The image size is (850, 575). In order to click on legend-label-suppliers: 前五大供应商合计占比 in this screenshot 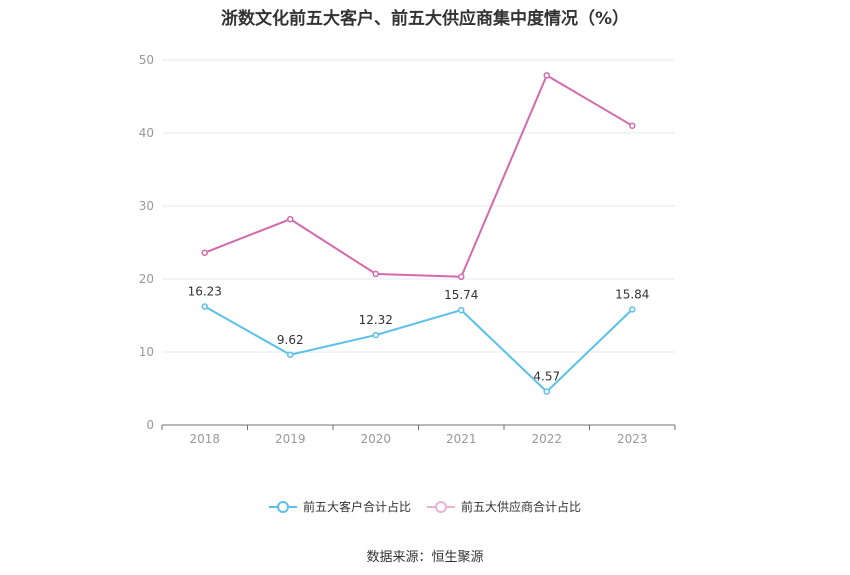, I will do `click(521, 507)`.